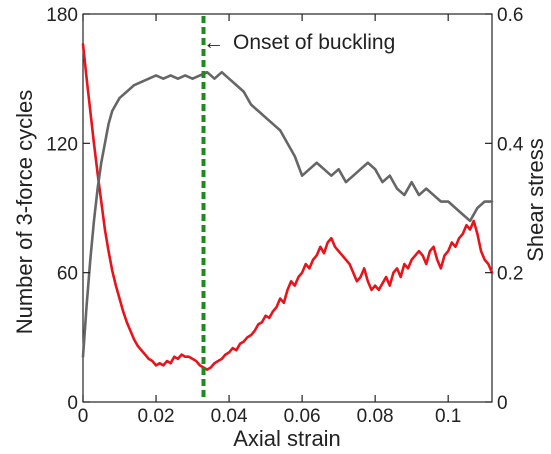 This screenshot has height=454, width=551. I want to click on y2-tick-label: 0.6, so click(510, 15).